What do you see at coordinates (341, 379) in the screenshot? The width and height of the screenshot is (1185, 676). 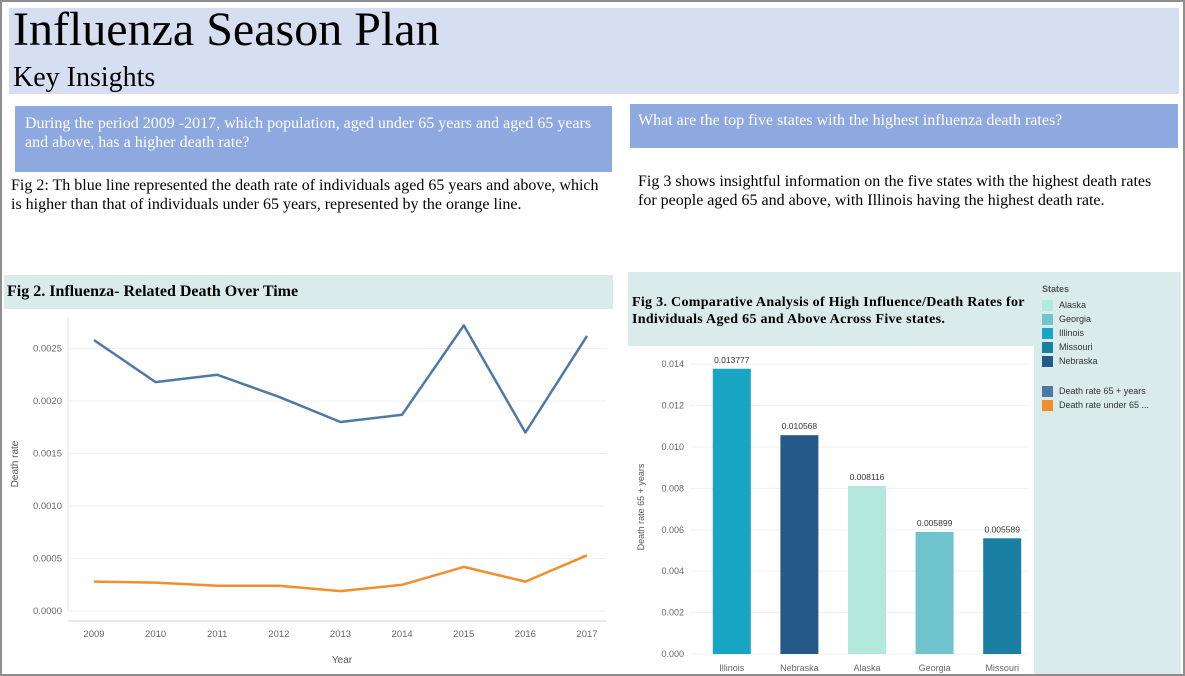 I see `series-line-65-plus` at bounding box center [341, 379].